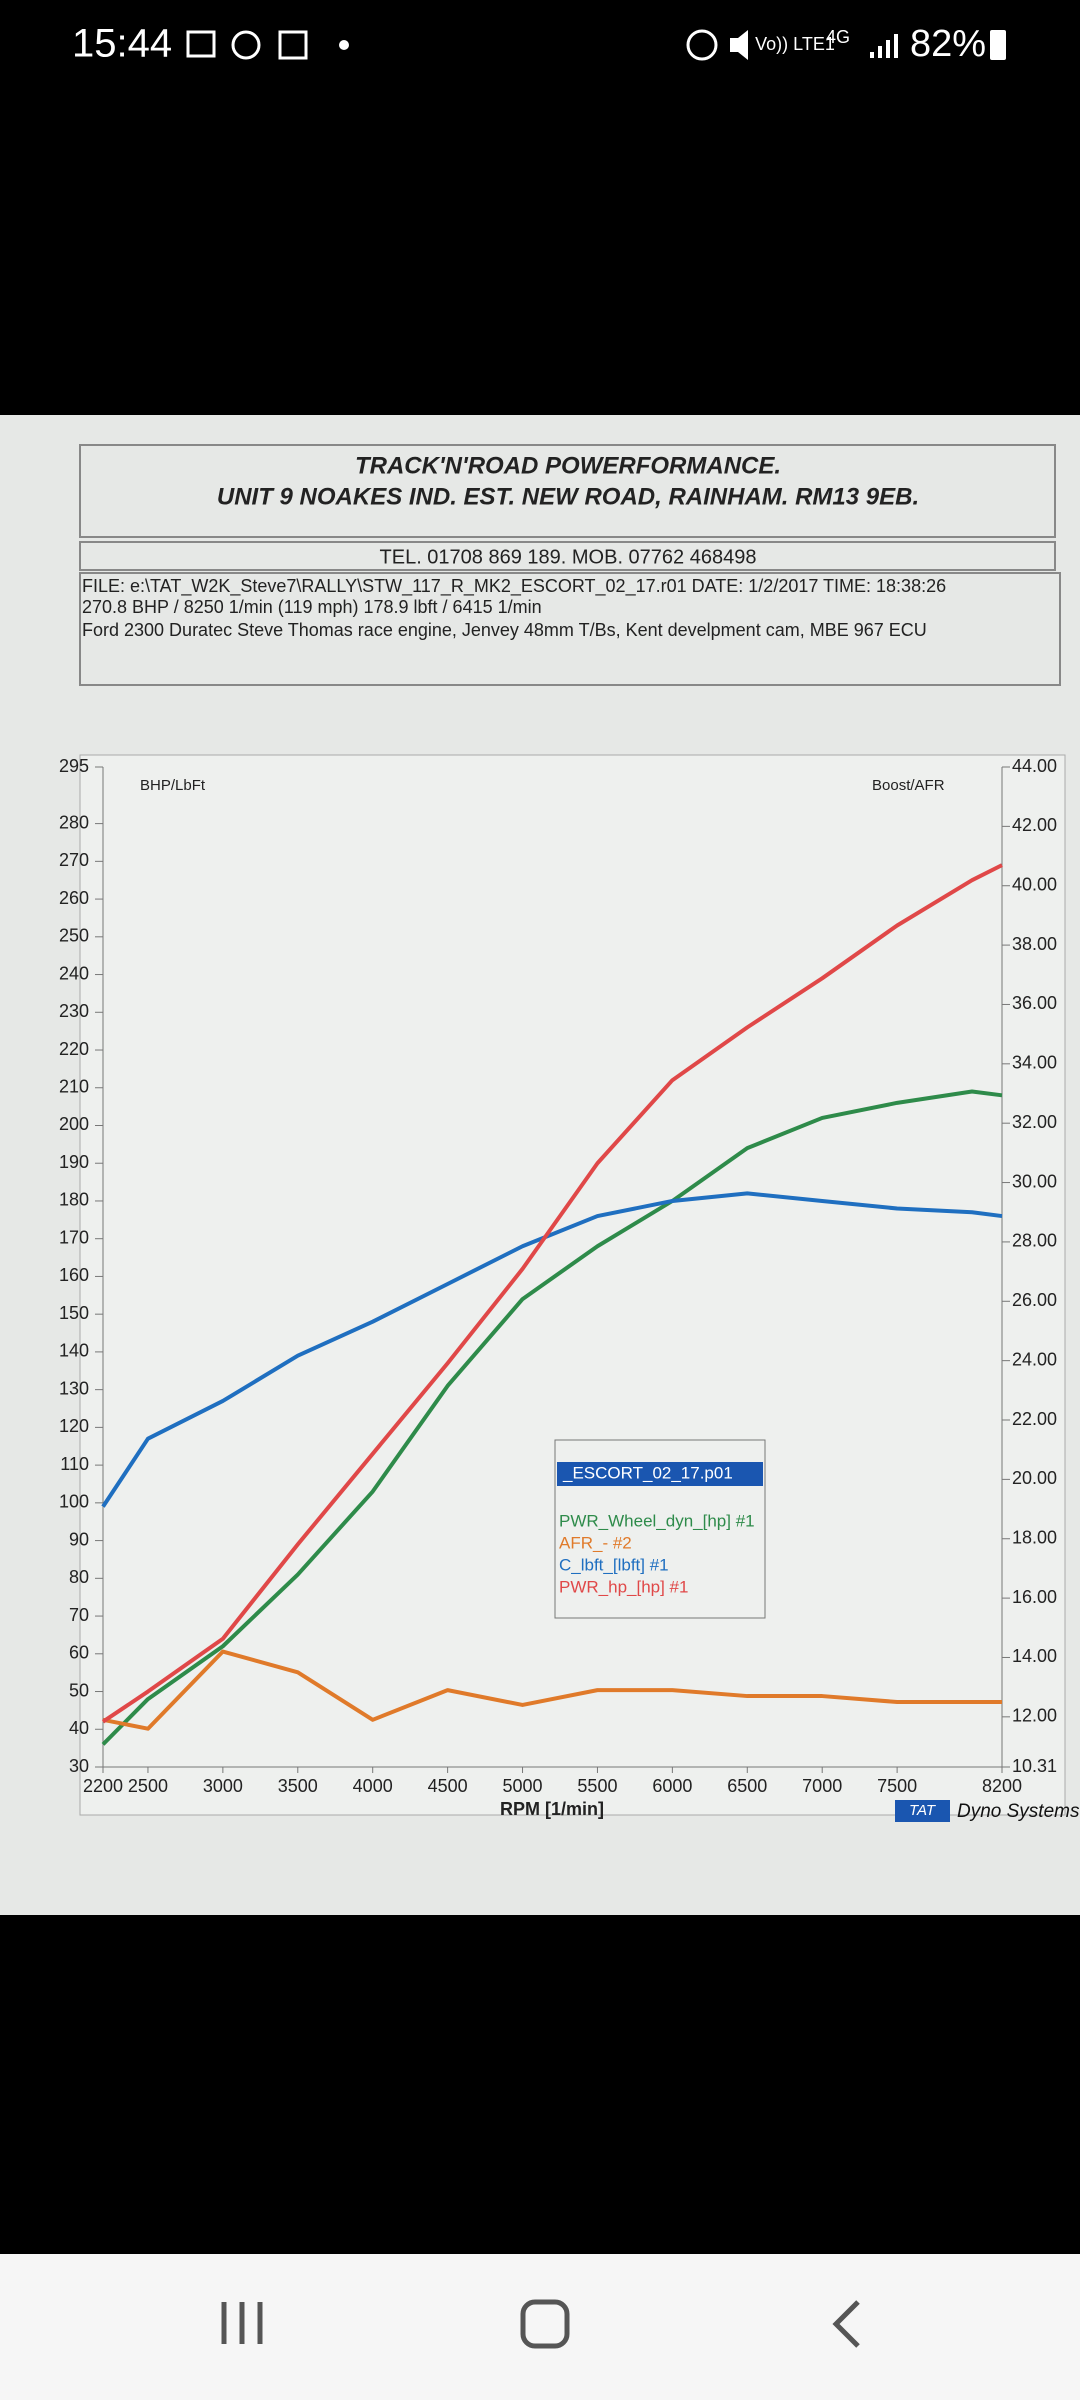  Describe the element at coordinates (74, 936) in the screenshot. I see `y-tick-label: 250` at that location.